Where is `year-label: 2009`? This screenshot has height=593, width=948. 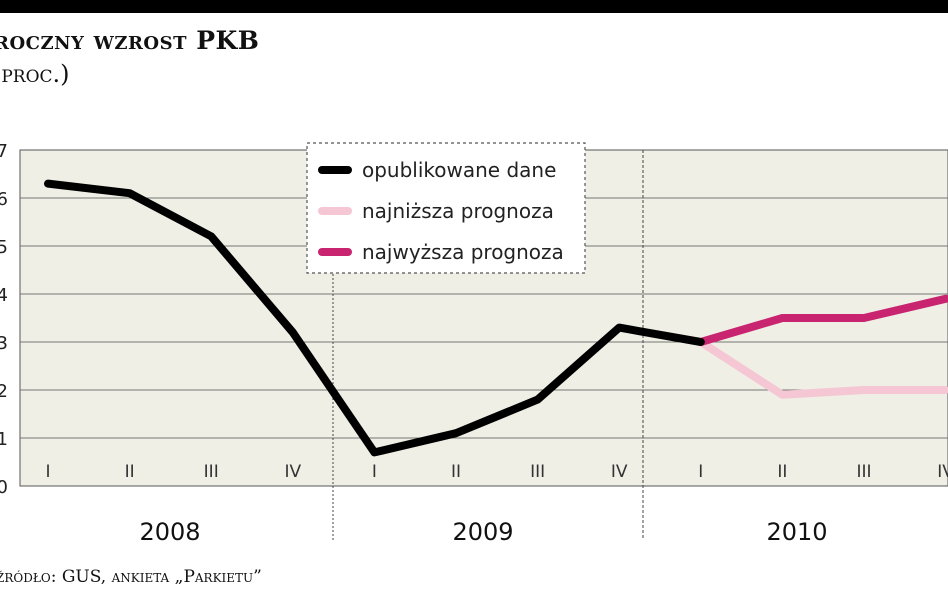
year-label: 2009 is located at coordinates (482, 532).